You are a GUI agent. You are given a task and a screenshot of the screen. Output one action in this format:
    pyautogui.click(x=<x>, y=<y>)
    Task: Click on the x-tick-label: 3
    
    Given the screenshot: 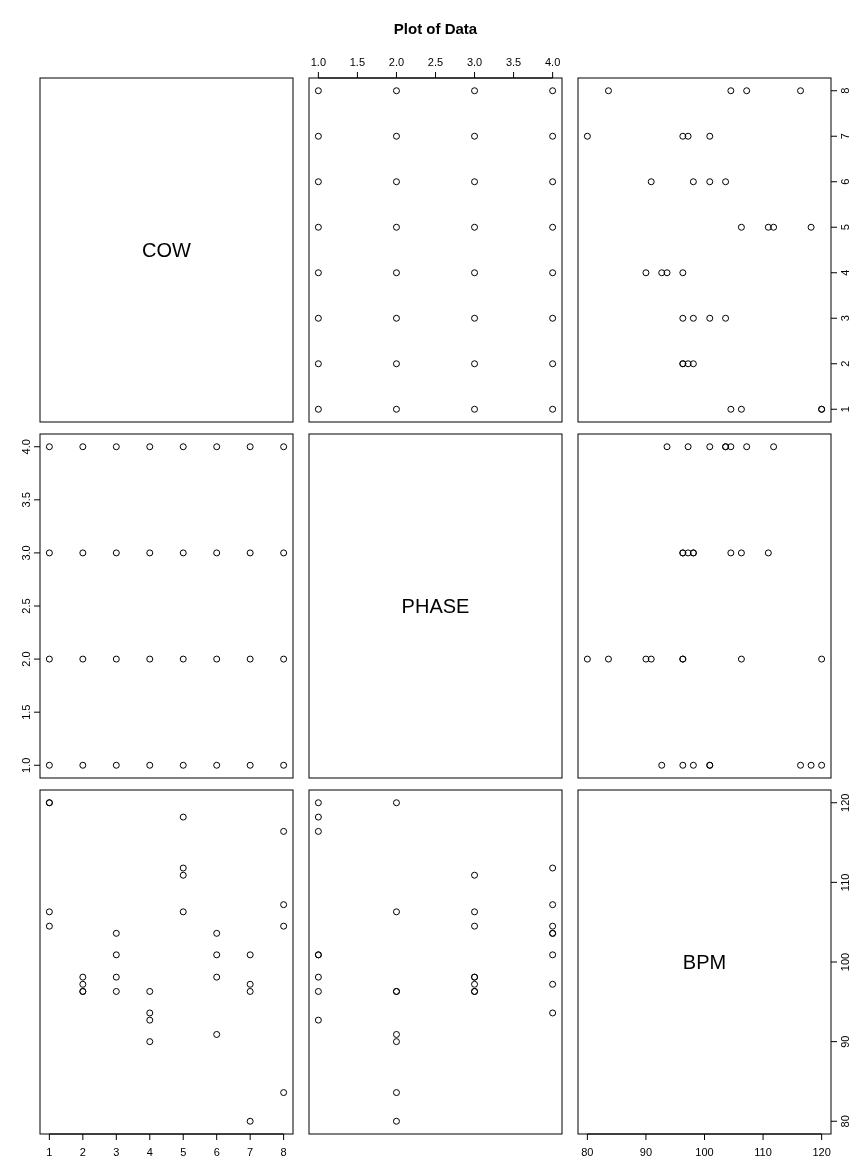 What is the action you would take?
    pyautogui.click(x=116, y=1152)
    